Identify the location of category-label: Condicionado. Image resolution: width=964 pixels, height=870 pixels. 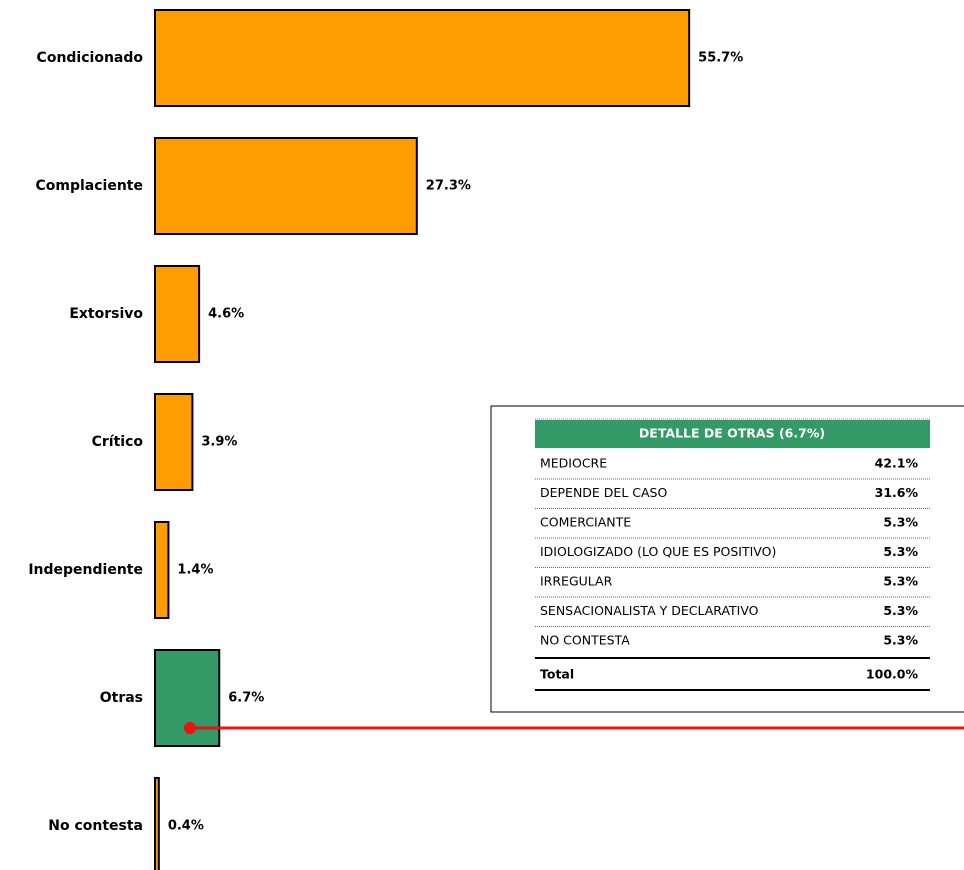
(90, 58).